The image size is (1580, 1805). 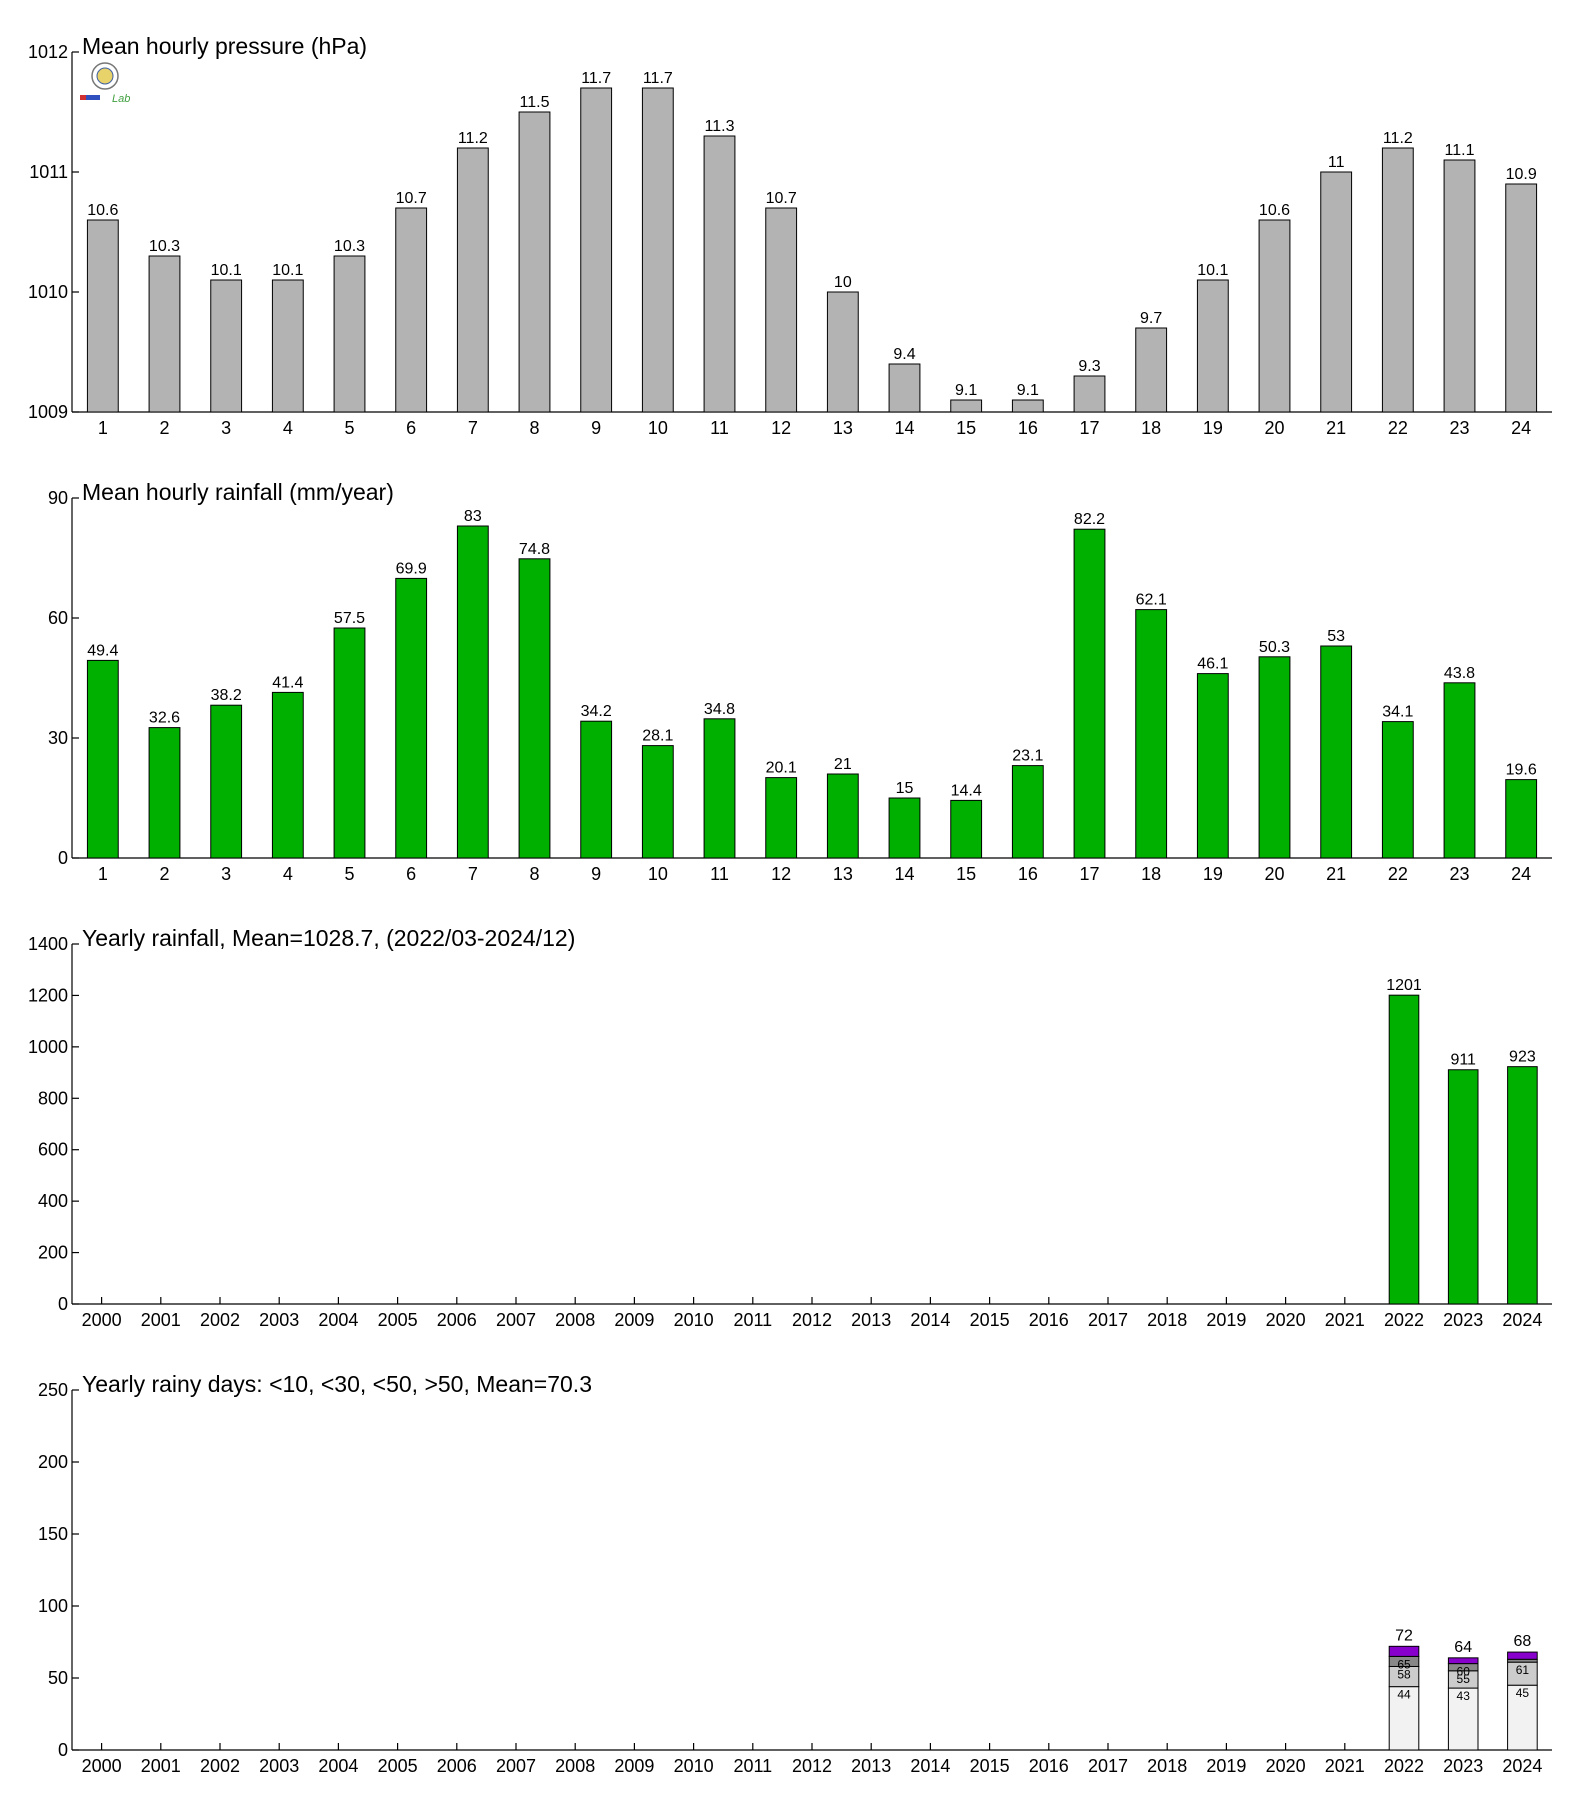 I want to click on panel4-x-tick-label: 2005, so click(x=398, y=1766).